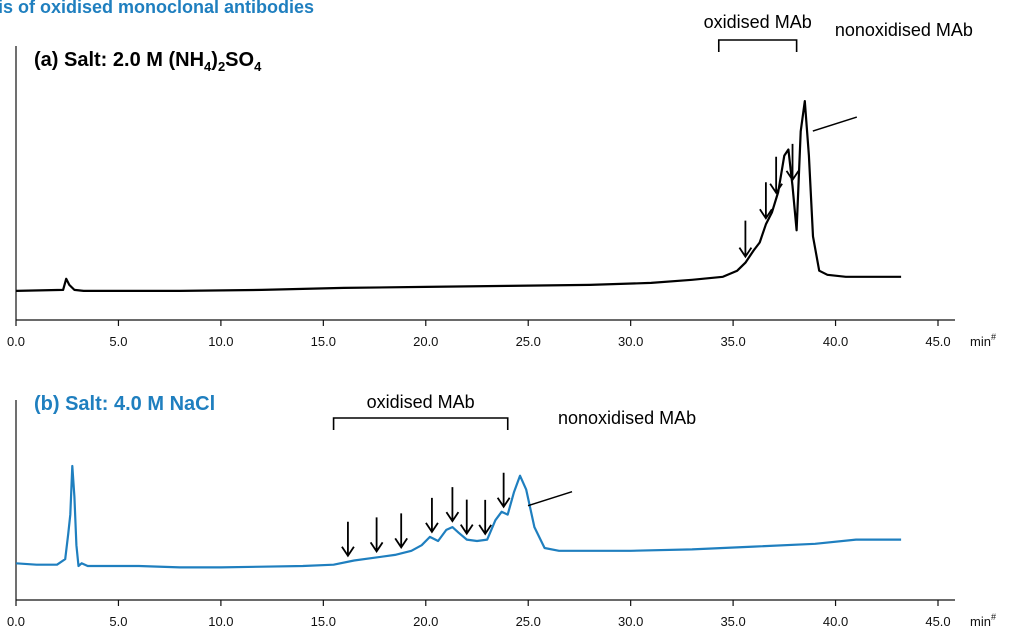  I want to click on panel-a-x-unit: min#, so click(983, 340).